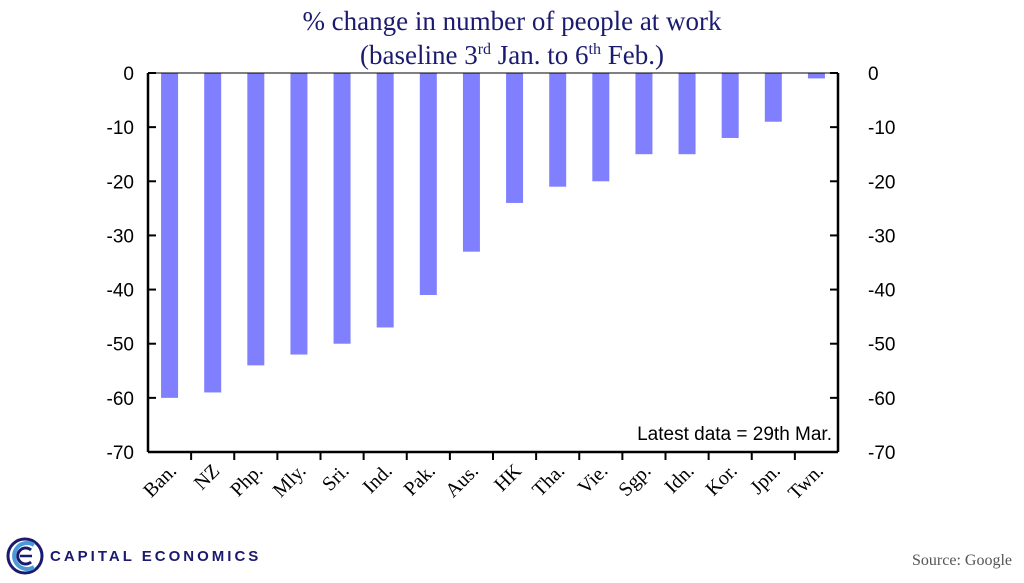 The width and height of the screenshot is (1024, 583). What do you see at coordinates (881, 291) in the screenshot?
I see `y-tick-label-right: -40` at bounding box center [881, 291].